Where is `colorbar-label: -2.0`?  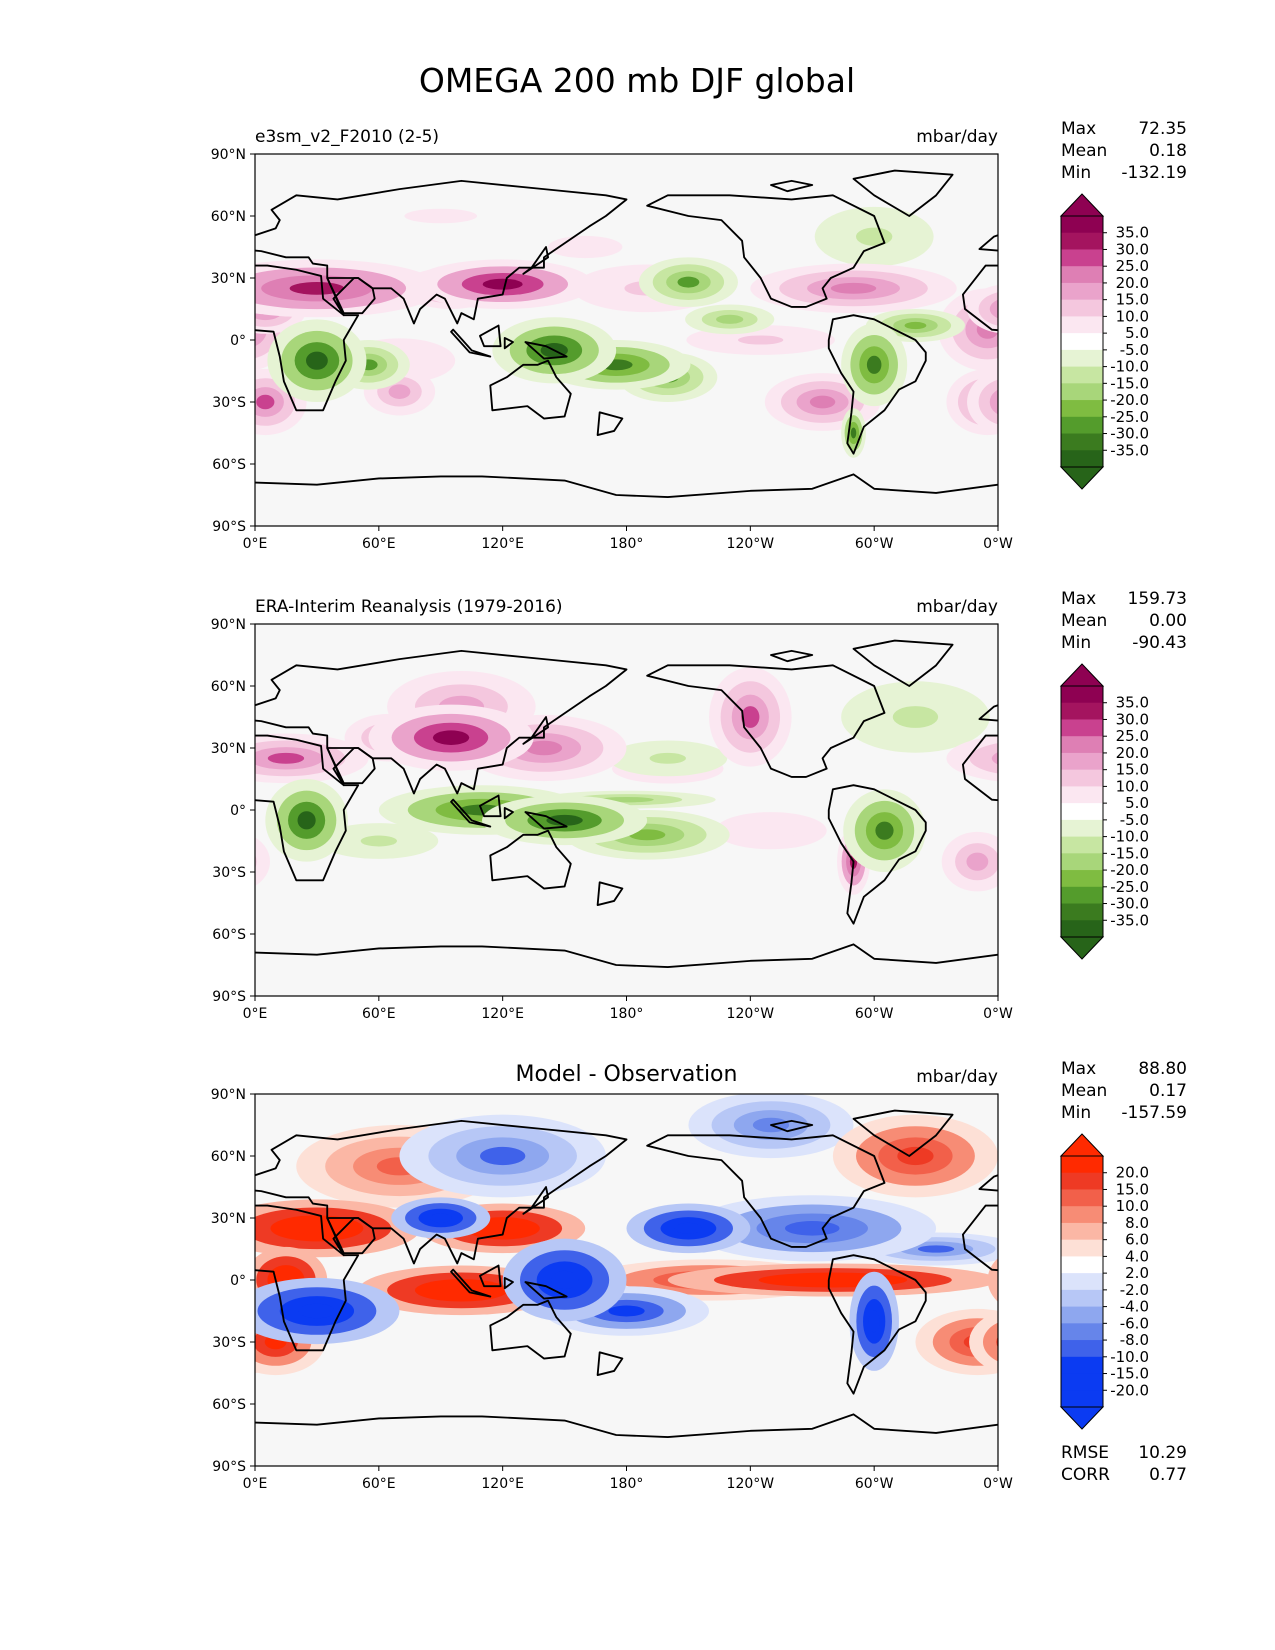
colorbar-label: -2.0 is located at coordinates (1134, 1290).